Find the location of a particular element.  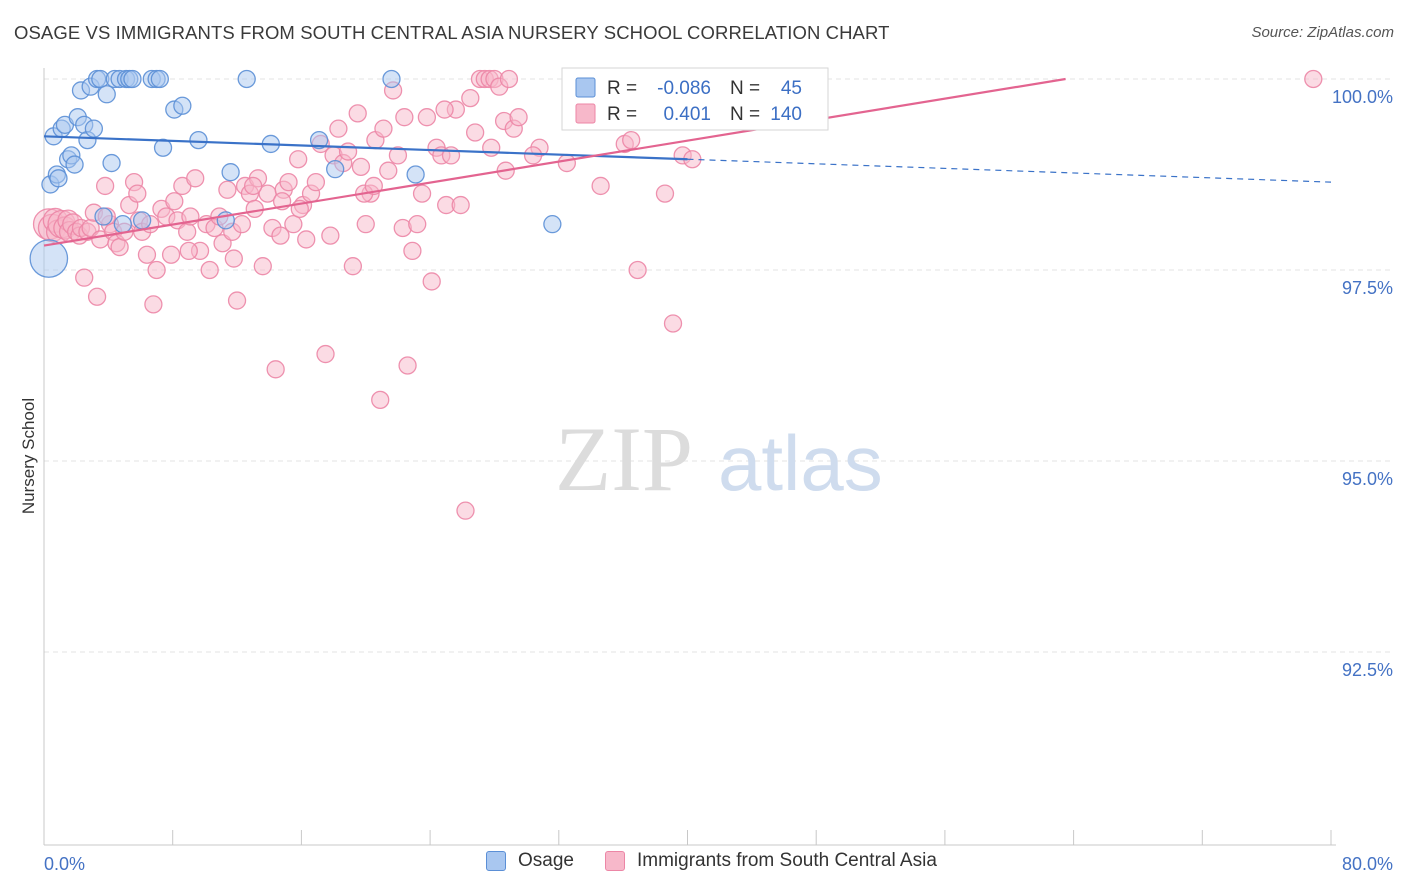

legend-r-value-immigrants: 0.401 is located at coordinates (687, 114).